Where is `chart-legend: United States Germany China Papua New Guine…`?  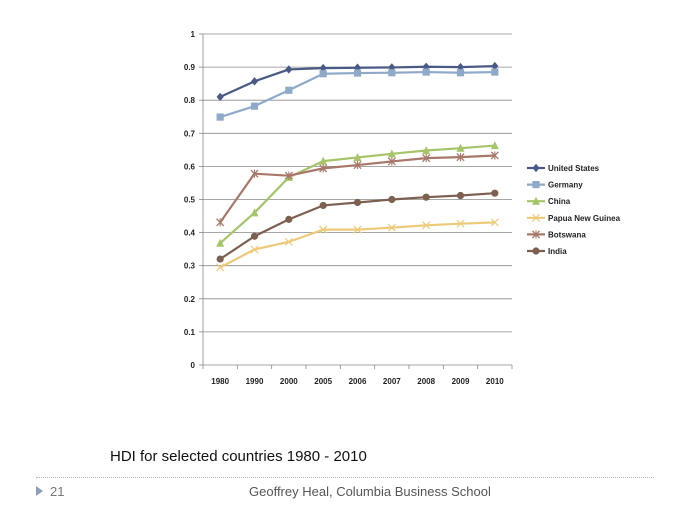
chart-legend: United States Germany China Papua New Guine… is located at coordinates (574, 209).